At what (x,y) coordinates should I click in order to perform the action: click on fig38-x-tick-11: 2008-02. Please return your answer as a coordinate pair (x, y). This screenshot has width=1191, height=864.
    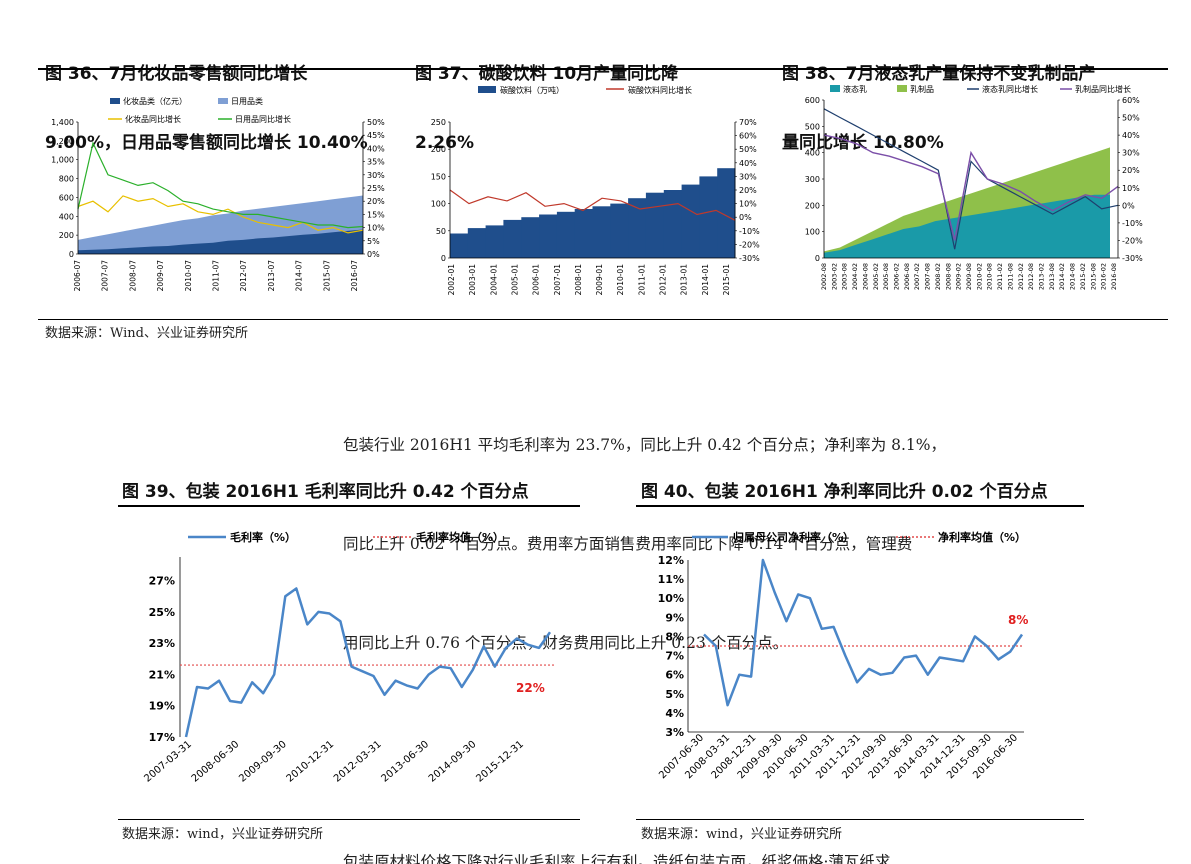
    Looking at the image, I should click on (938, 276).